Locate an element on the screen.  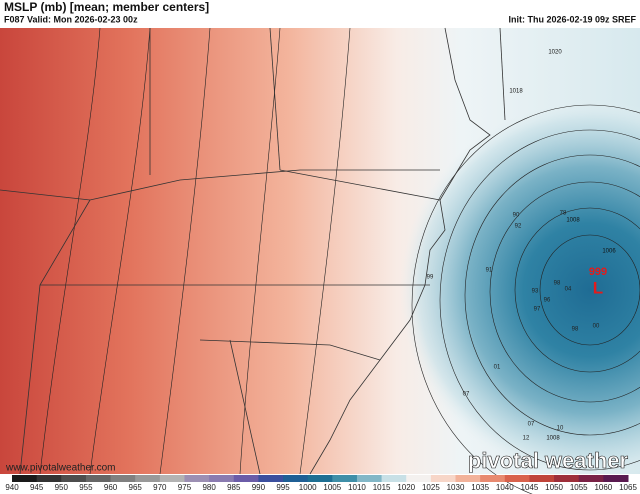
member-center: 78 is located at coordinates (563, 214).